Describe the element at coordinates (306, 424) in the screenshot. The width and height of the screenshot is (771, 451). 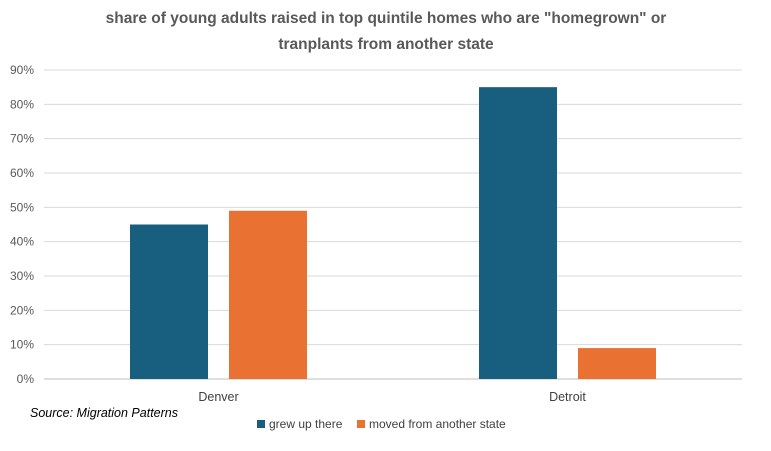
I see `legend-label: grew up there` at that location.